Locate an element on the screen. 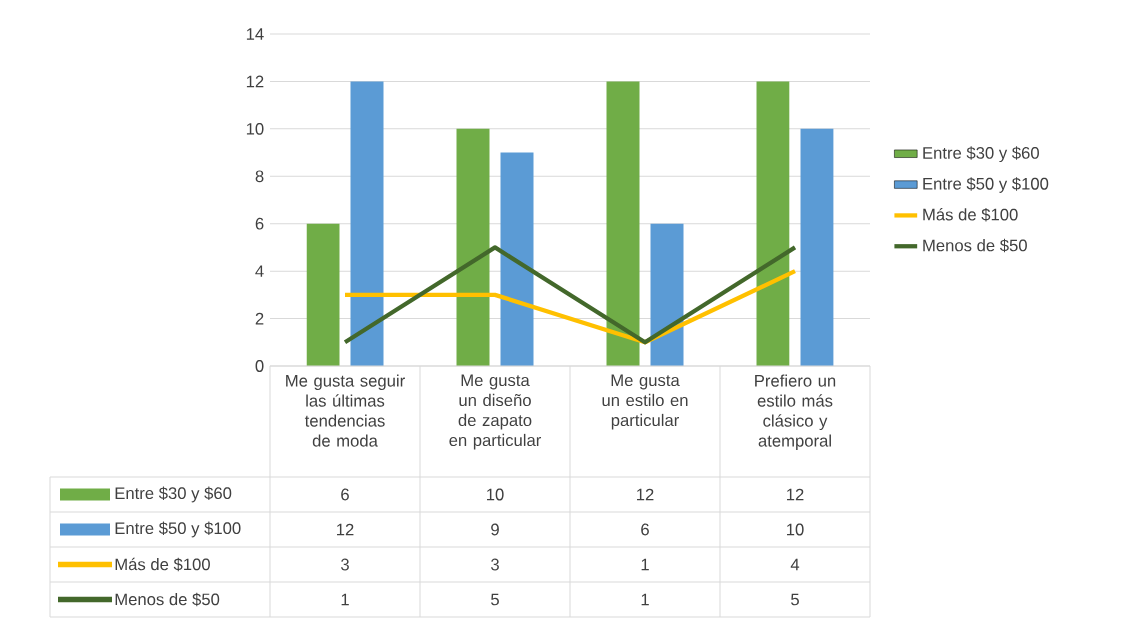  legend-label: Más de $100 is located at coordinates (970, 215).